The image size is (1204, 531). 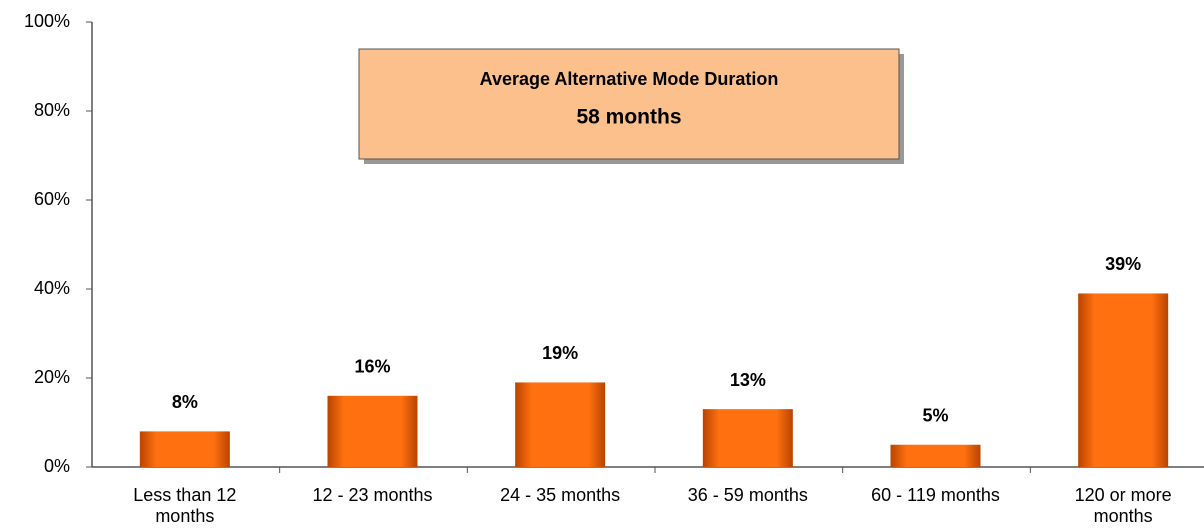 What do you see at coordinates (629, 79) in the screenshot?
I see `annotation-title: Average Alternative Mode Duration` at bounding box center [629, 79].